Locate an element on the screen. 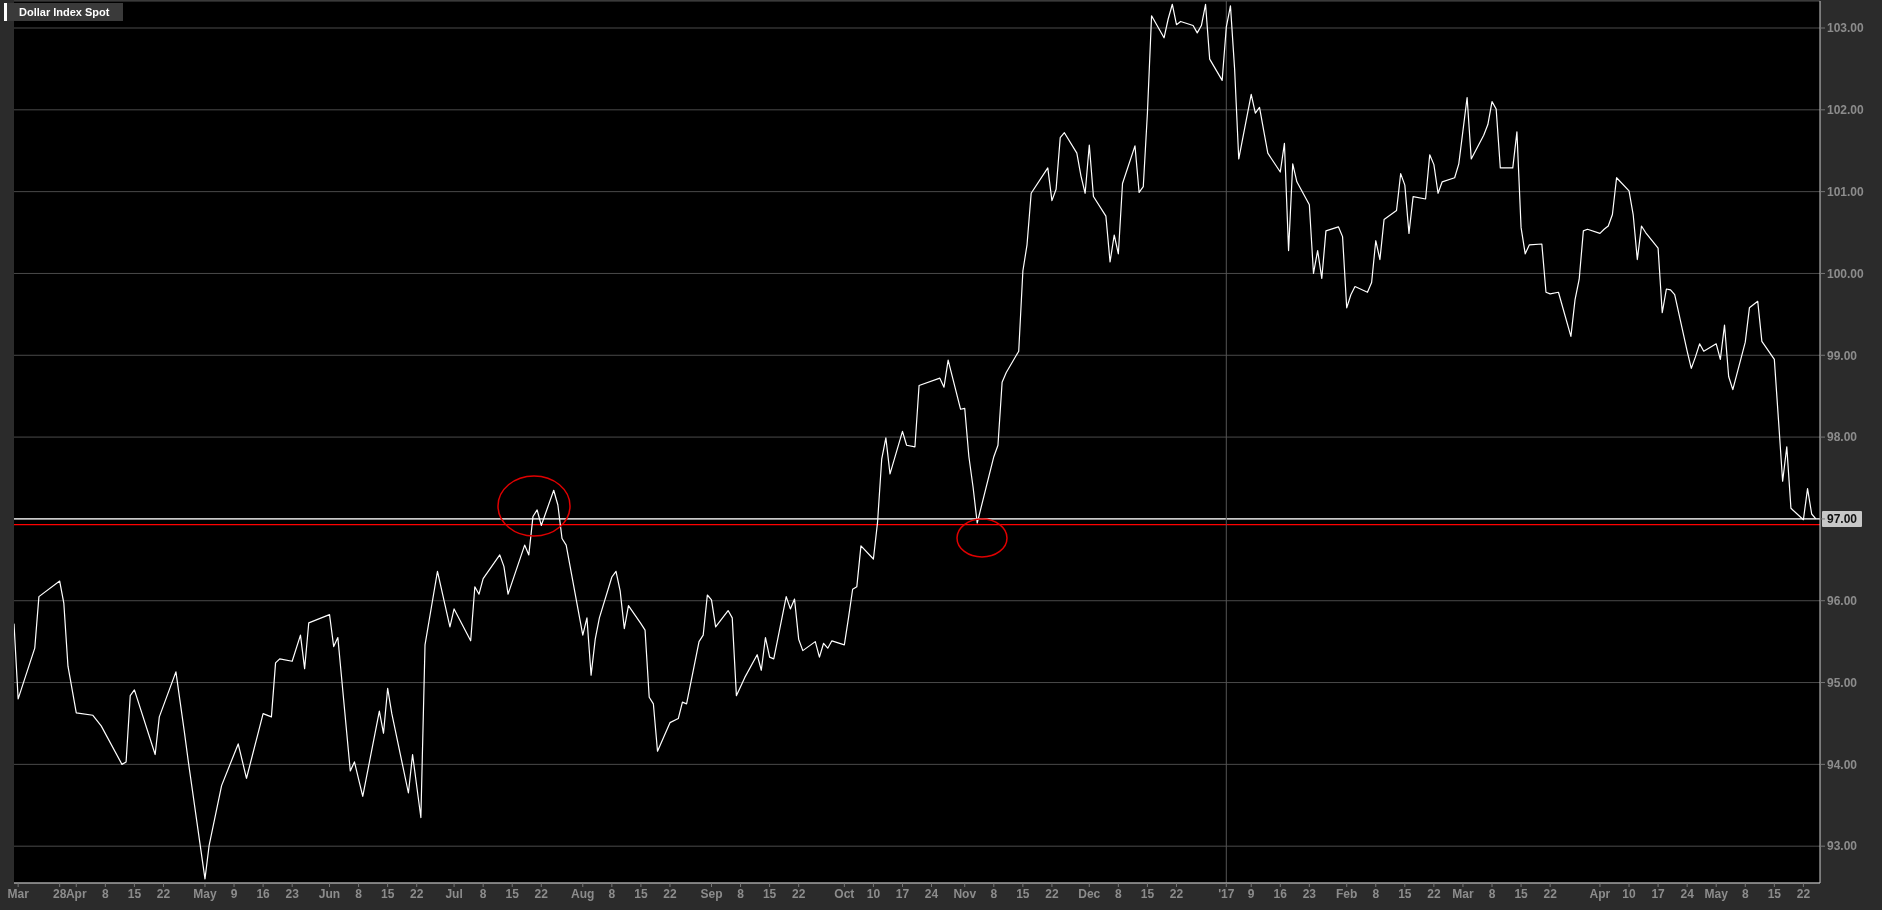  y-tick-label: 96.00 is located at coordinates (1842, 600).